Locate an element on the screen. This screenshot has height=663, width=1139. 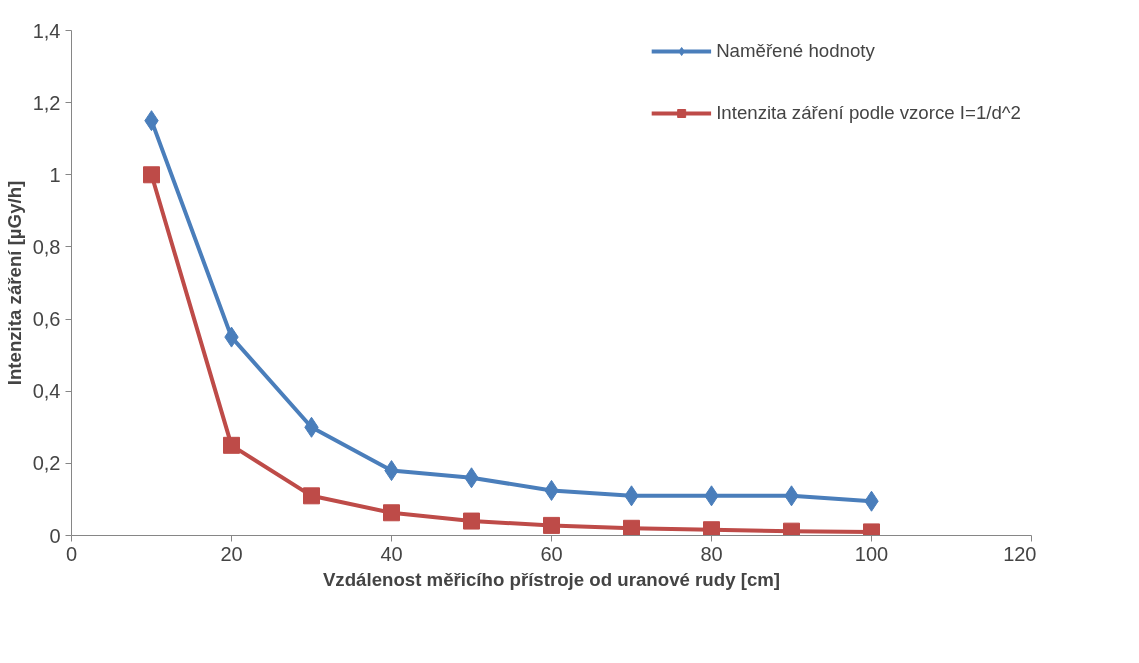
x-tick-label: 20 is located at coordinates (231, 553).